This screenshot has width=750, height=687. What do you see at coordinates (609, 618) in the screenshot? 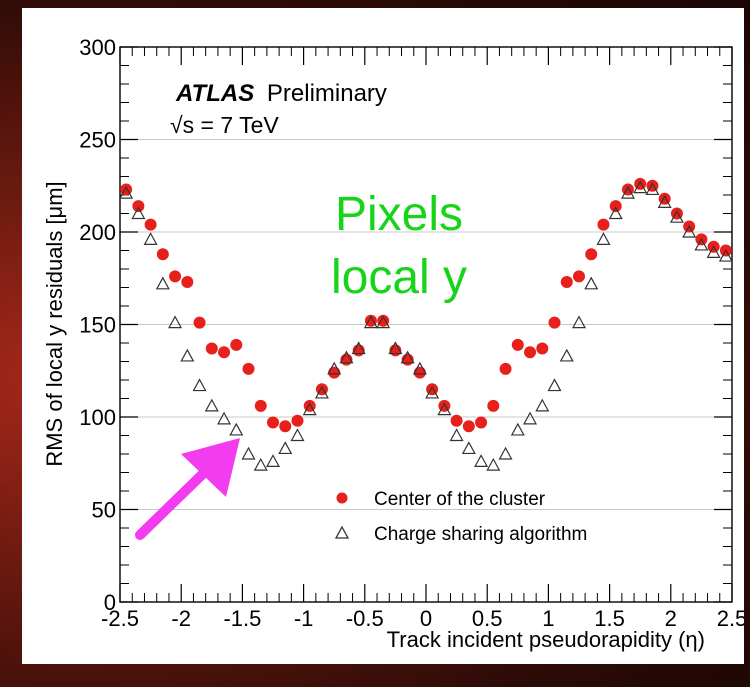
I see `x-tick-label: 1.5` at bounding box center [609, 618].